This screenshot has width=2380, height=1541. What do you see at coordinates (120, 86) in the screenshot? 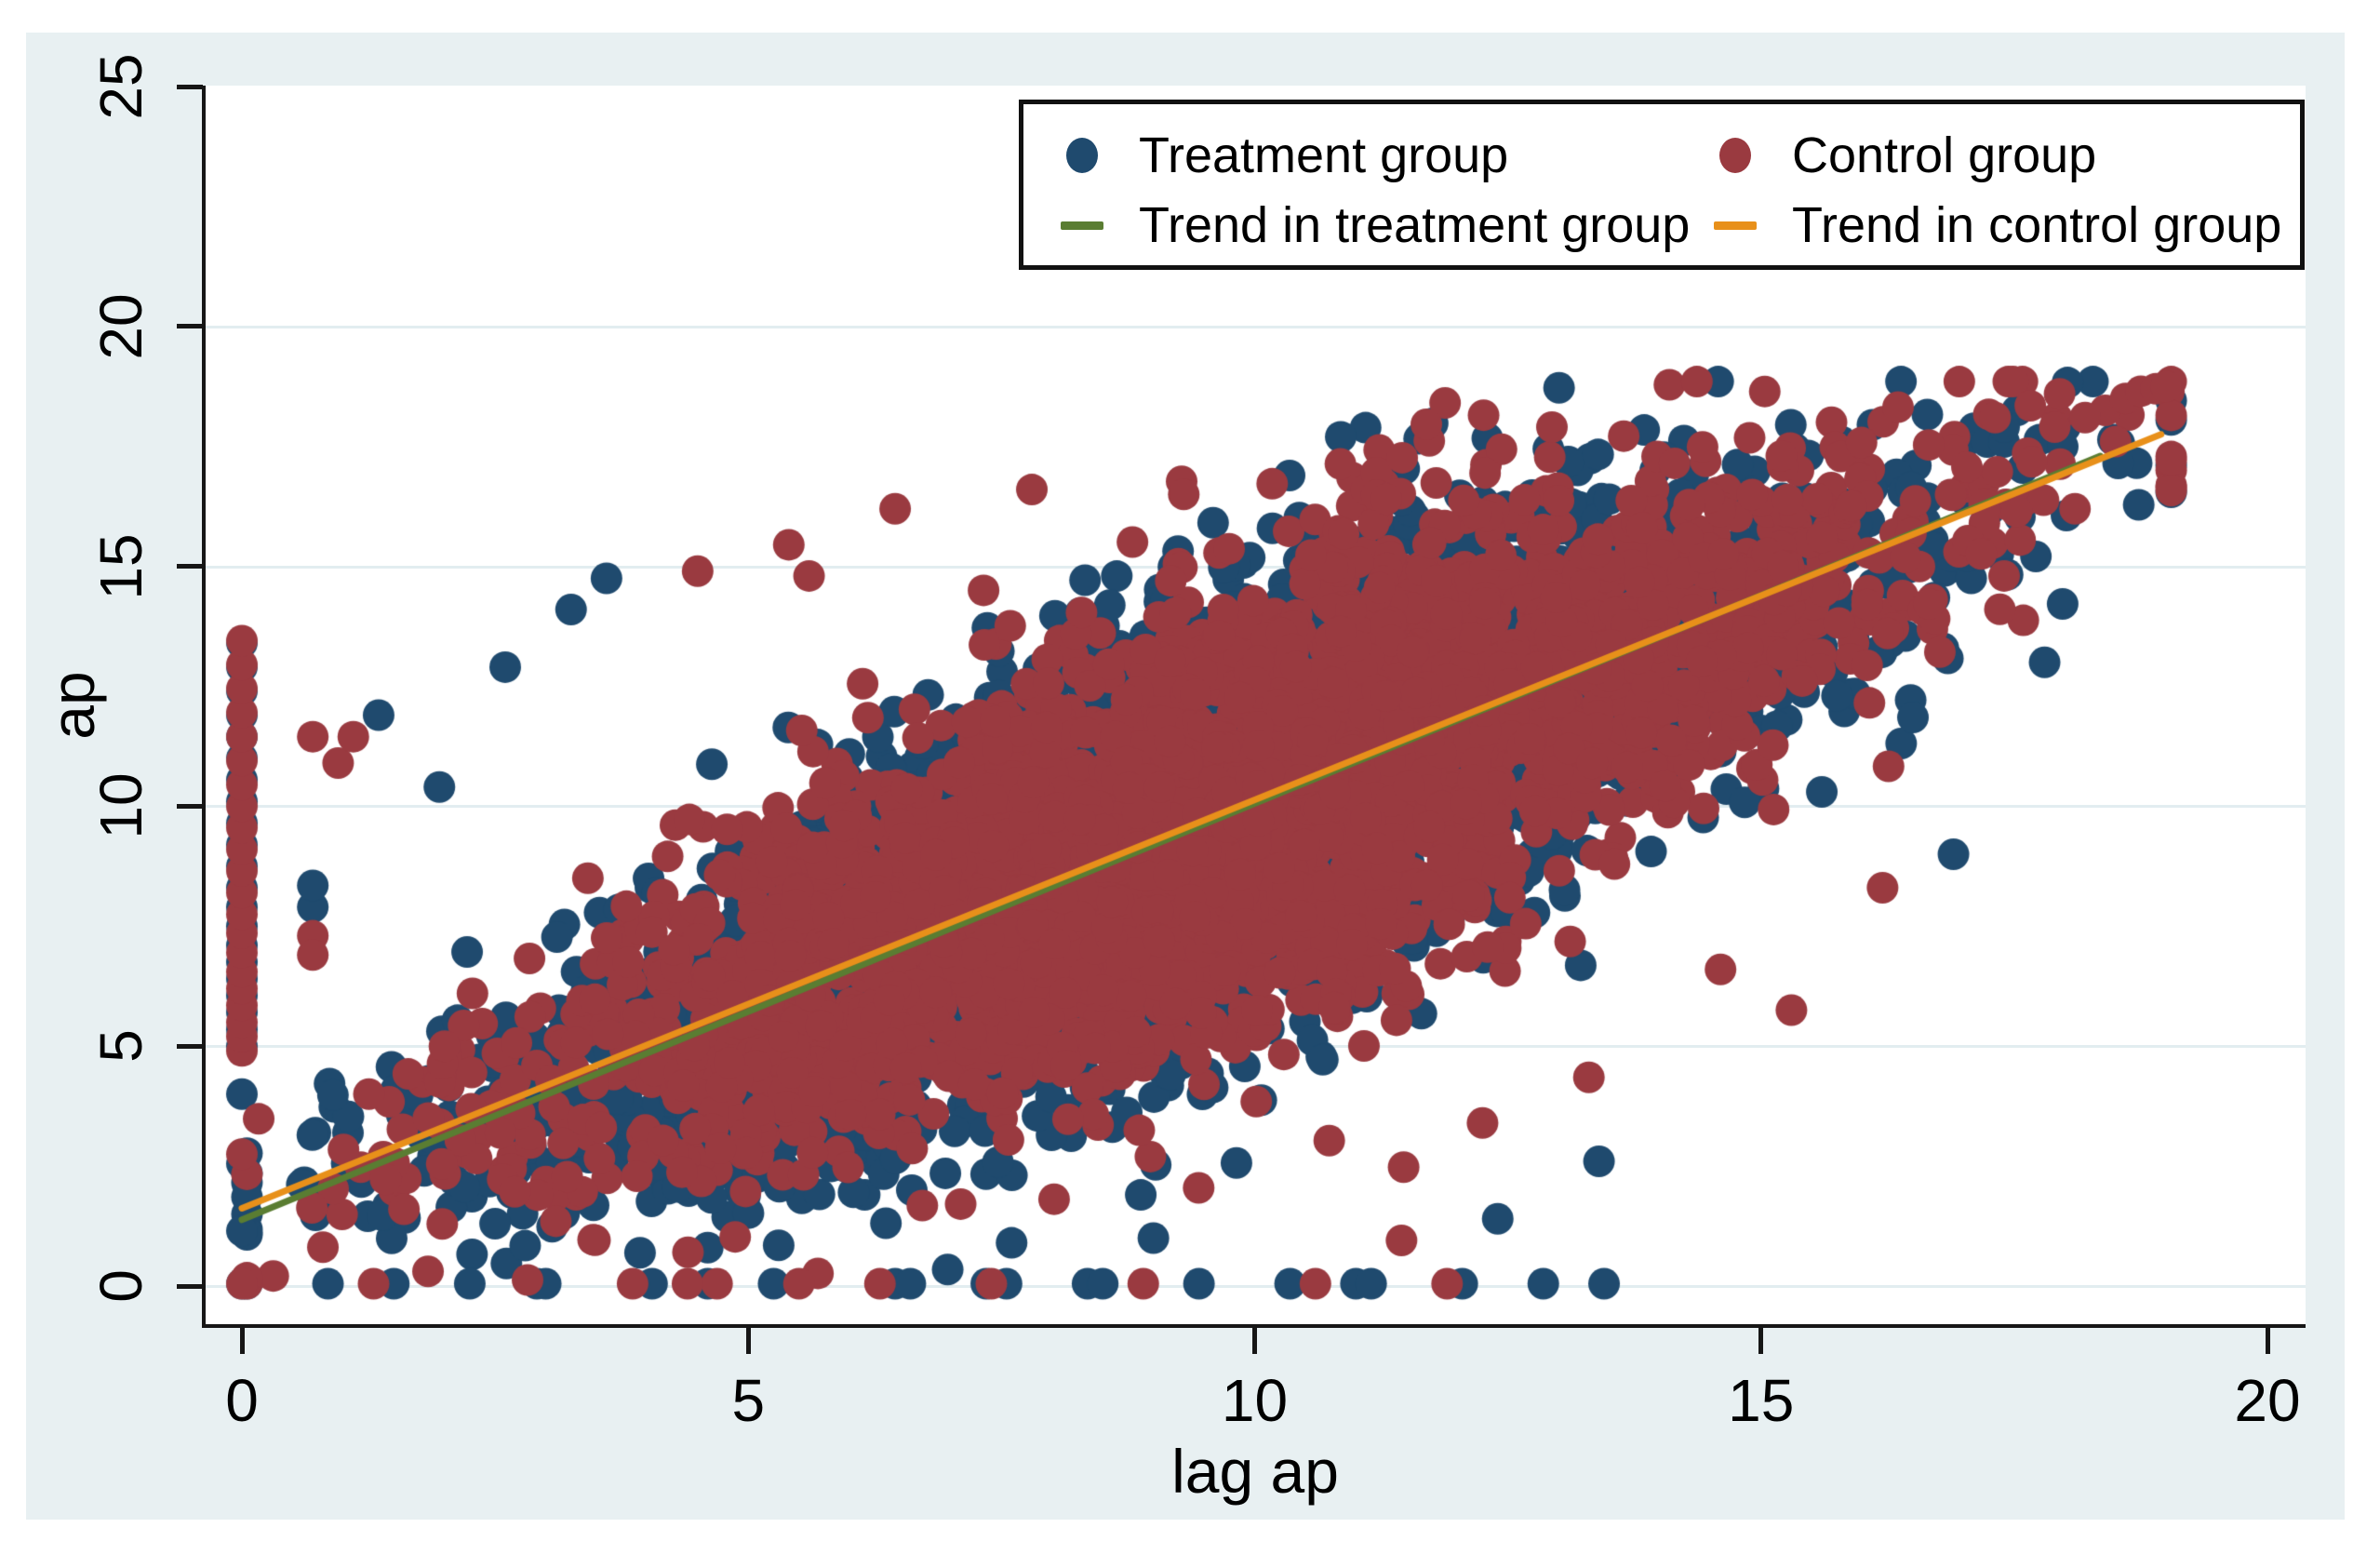
I see `y-tick-label-25: 25` at bounding box center [120, 86].